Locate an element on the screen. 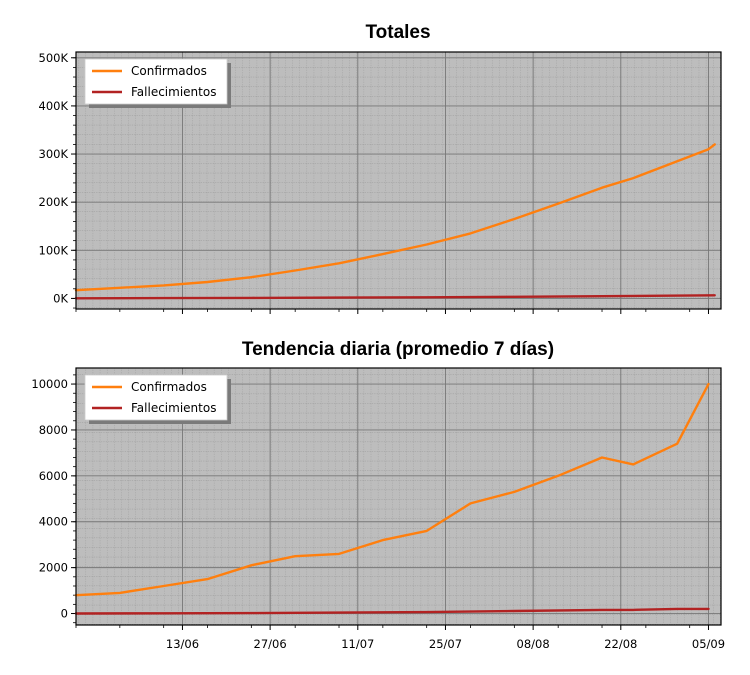  y-tick-label: 0K is located at coordinates (60, 298).